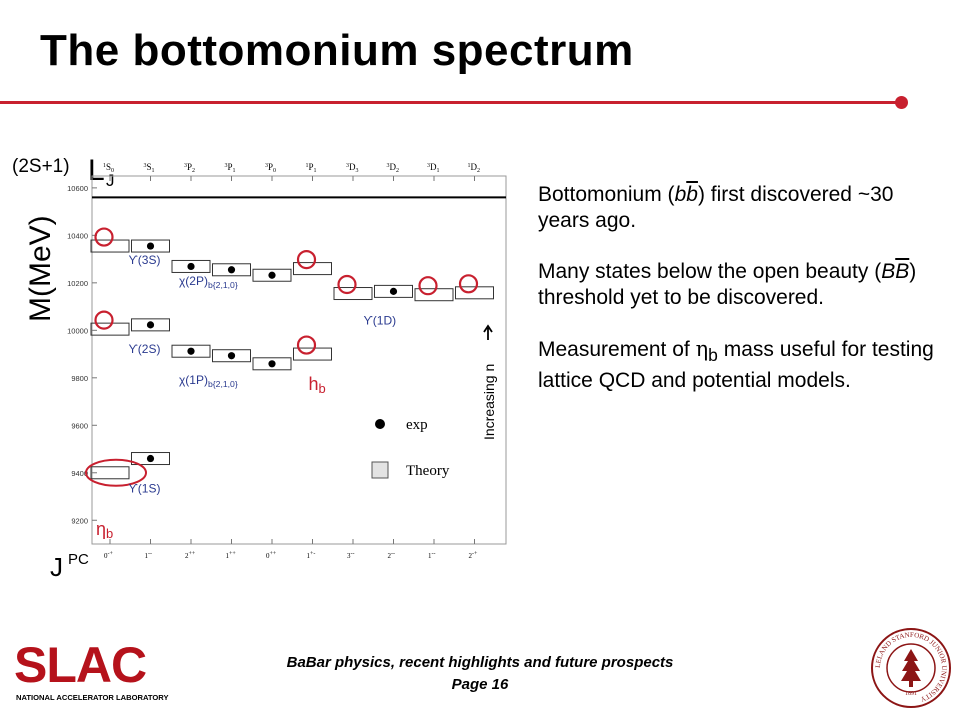 The image size is (960, 720). Describe the element at coordinates (40, 268) in the screenshot. I see `mass-axis-label: M(MeV)` at that location.